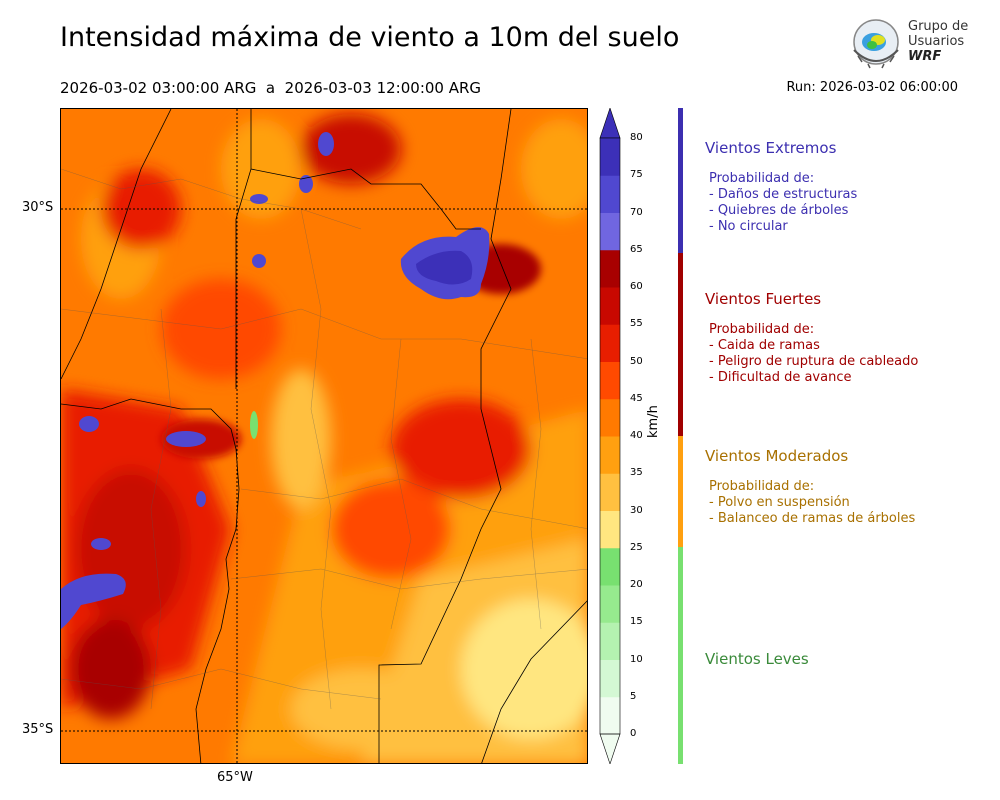 Image resolution: width=1000 pixels, height=800 pixels. What do you see at coordinates (764, 345) in the screenshot?
I see `category-line: - Caida de ramas` at bounding box center [764, 345].